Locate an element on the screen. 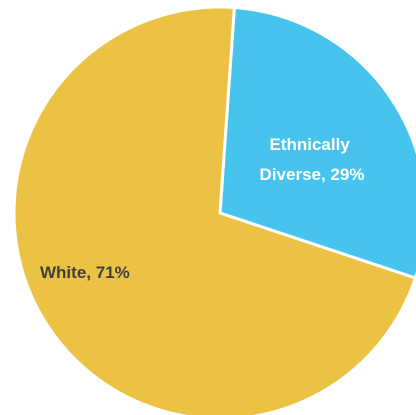 This screenshot has height=415, width=416. slice-label-white: White, 71% is located at coordinates (85, 272).